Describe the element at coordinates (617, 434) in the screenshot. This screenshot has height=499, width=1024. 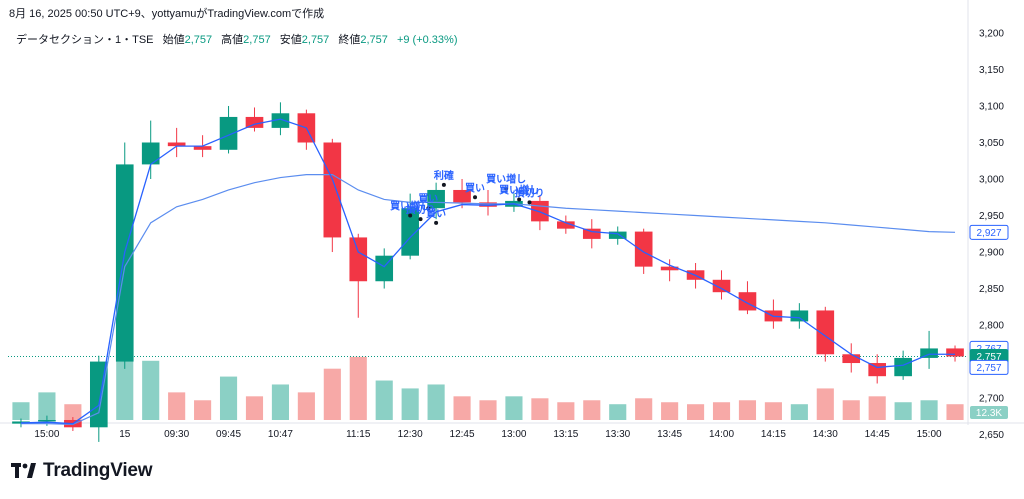
I see `x-tick-label: 13:30` at that location.